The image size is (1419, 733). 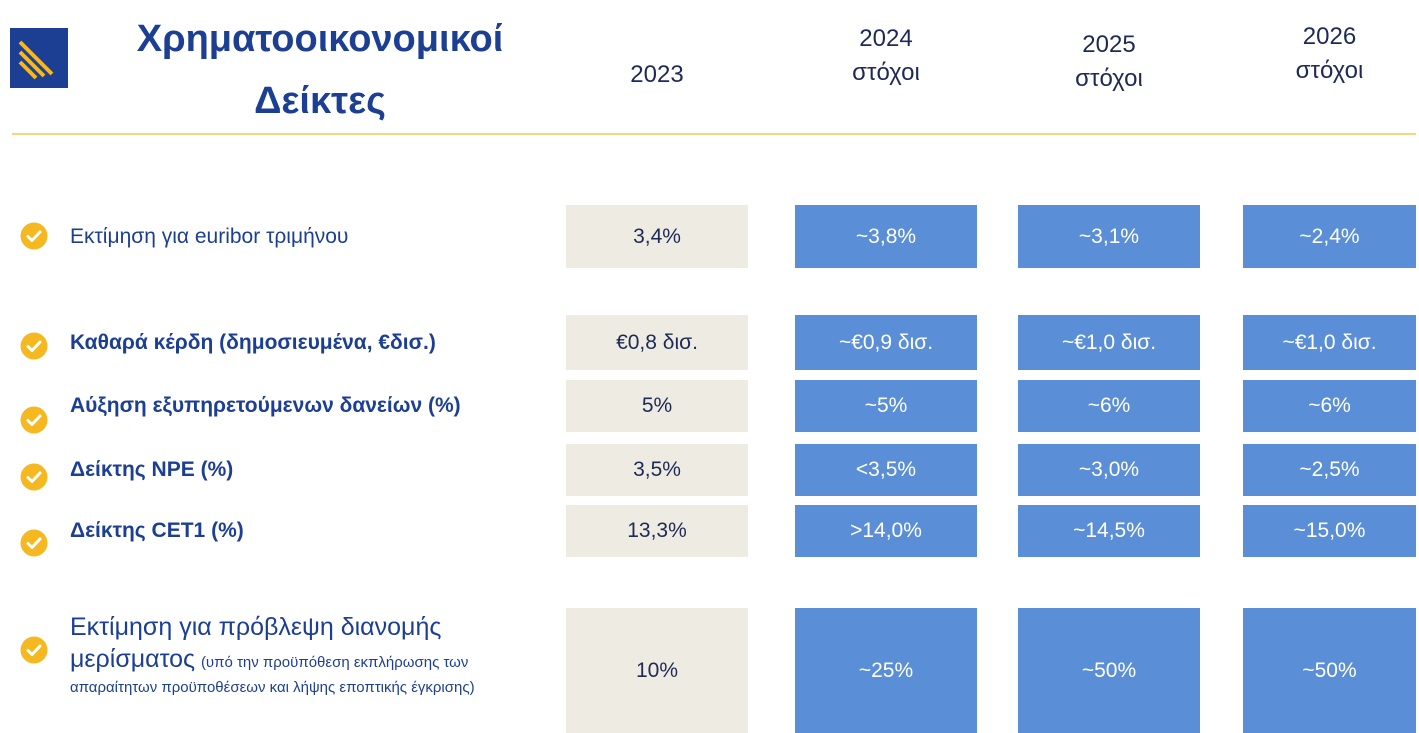 I want to click on column-header: 2023, so click(x=657, y=75).